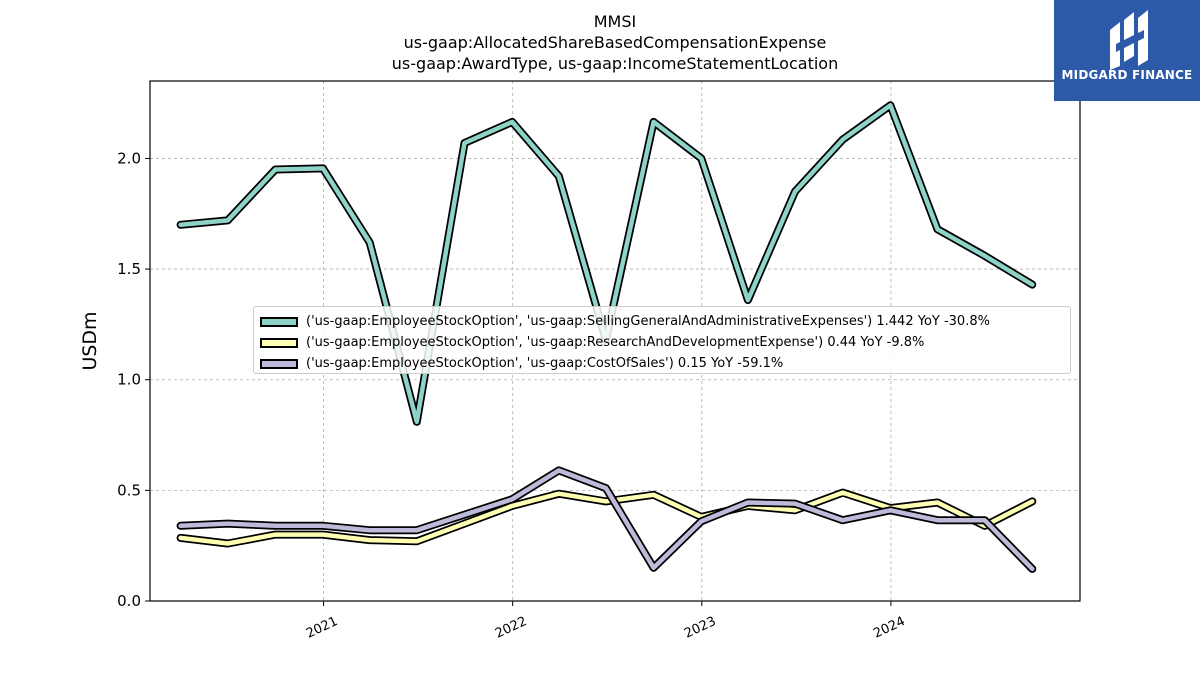 The height and width of the screenshot is (675, 1200). What do you see at coordinates (129, 601) in the screenshot?
I see `y-tick-label: 0.0` at bounding box center [129, 601].